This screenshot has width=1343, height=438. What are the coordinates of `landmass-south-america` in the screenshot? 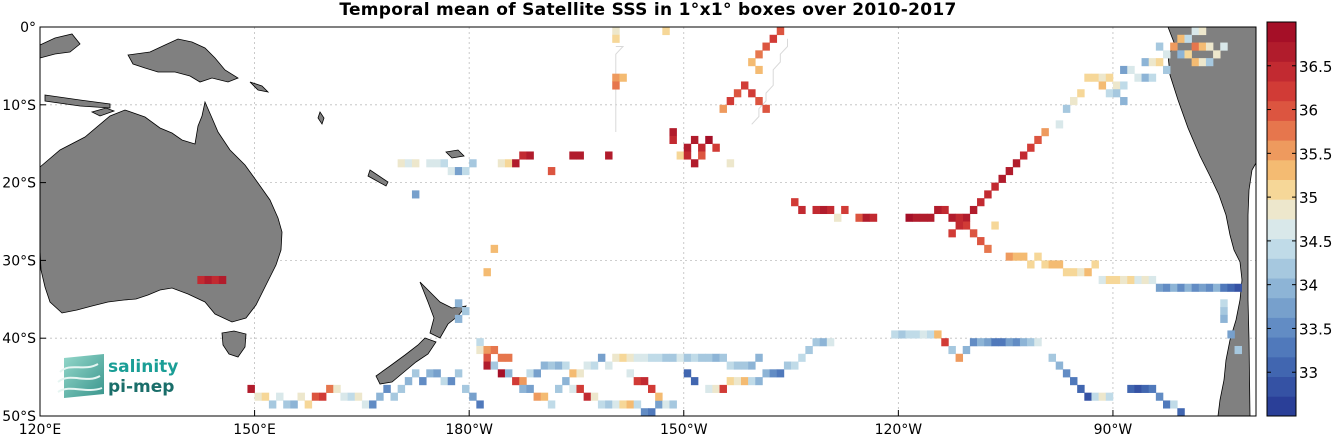 It's located at (1212, 221).